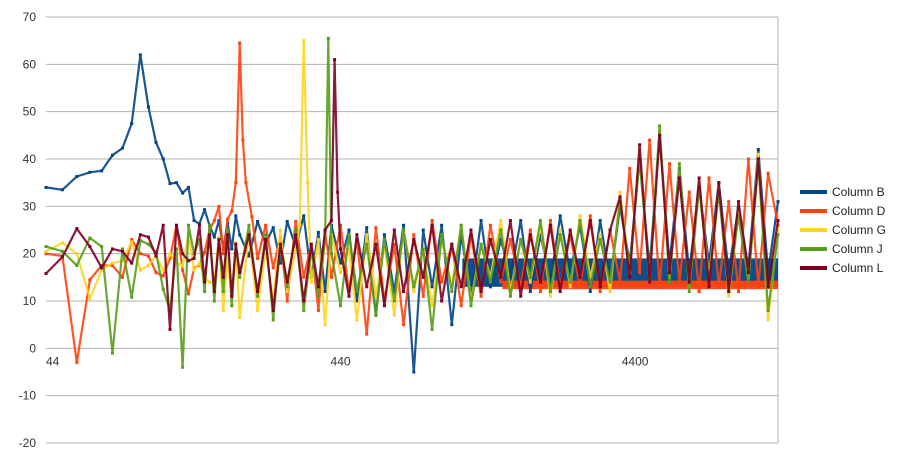  Describe the element at coordinates (858, 192) in the screenshot. I see `legend-label: Column B` at that location.